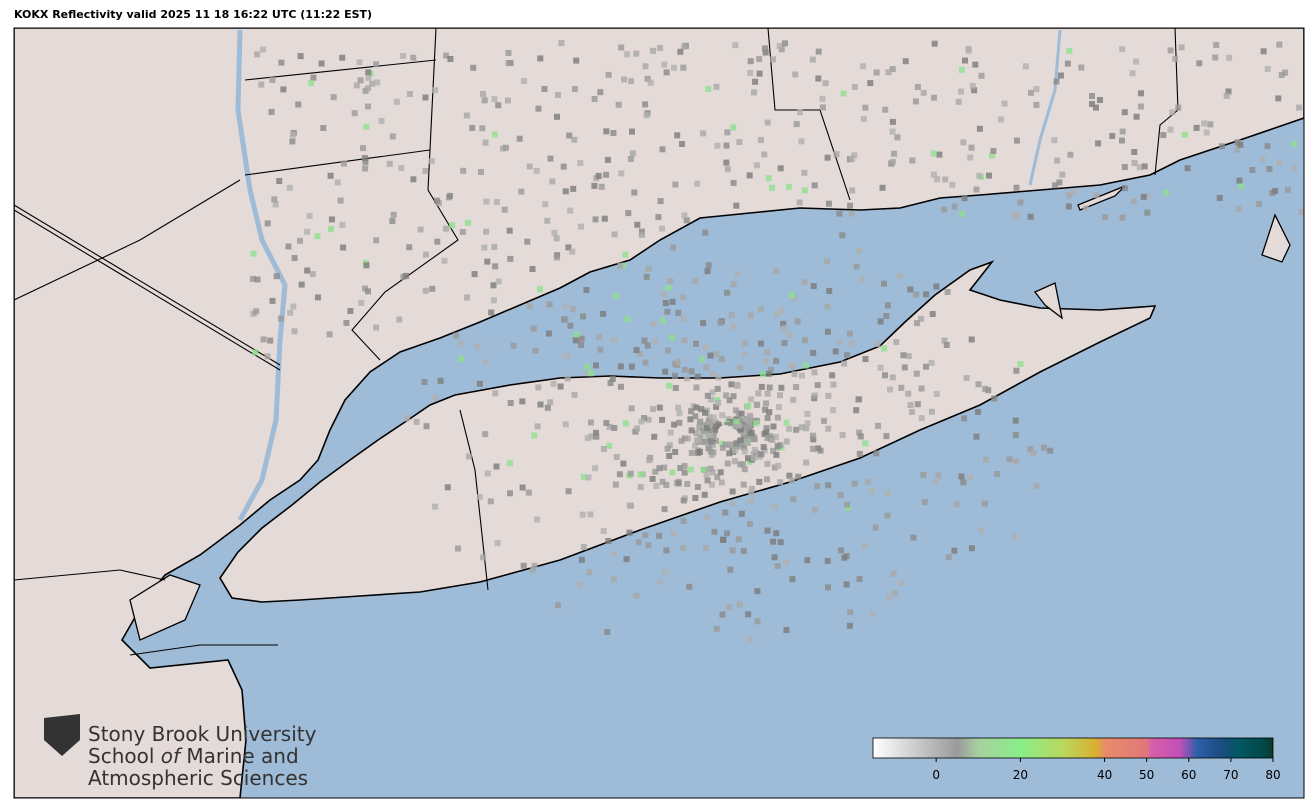 This screenshot has height=811, width=1316. Describe the element at coordinates (936, 775) in the screenshot. I see `colorbar-tick-label: 0` at that location.